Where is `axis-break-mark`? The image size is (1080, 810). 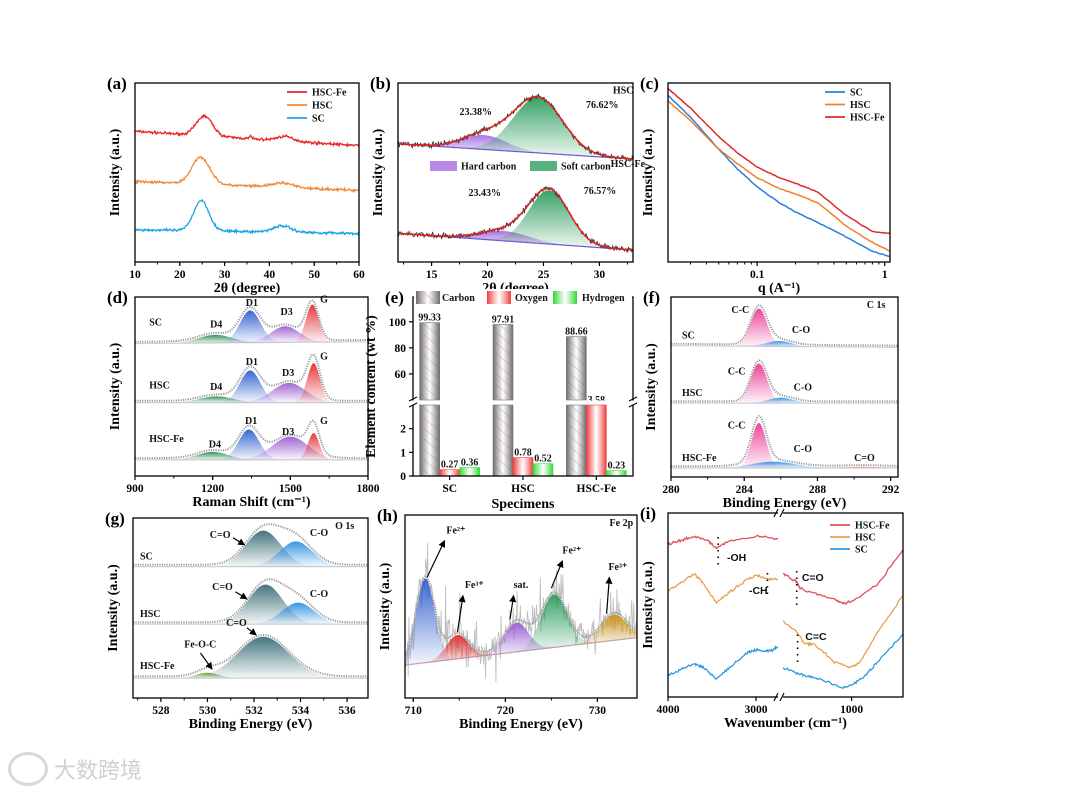
axis-break-mark is located at coordinates (633, 399).